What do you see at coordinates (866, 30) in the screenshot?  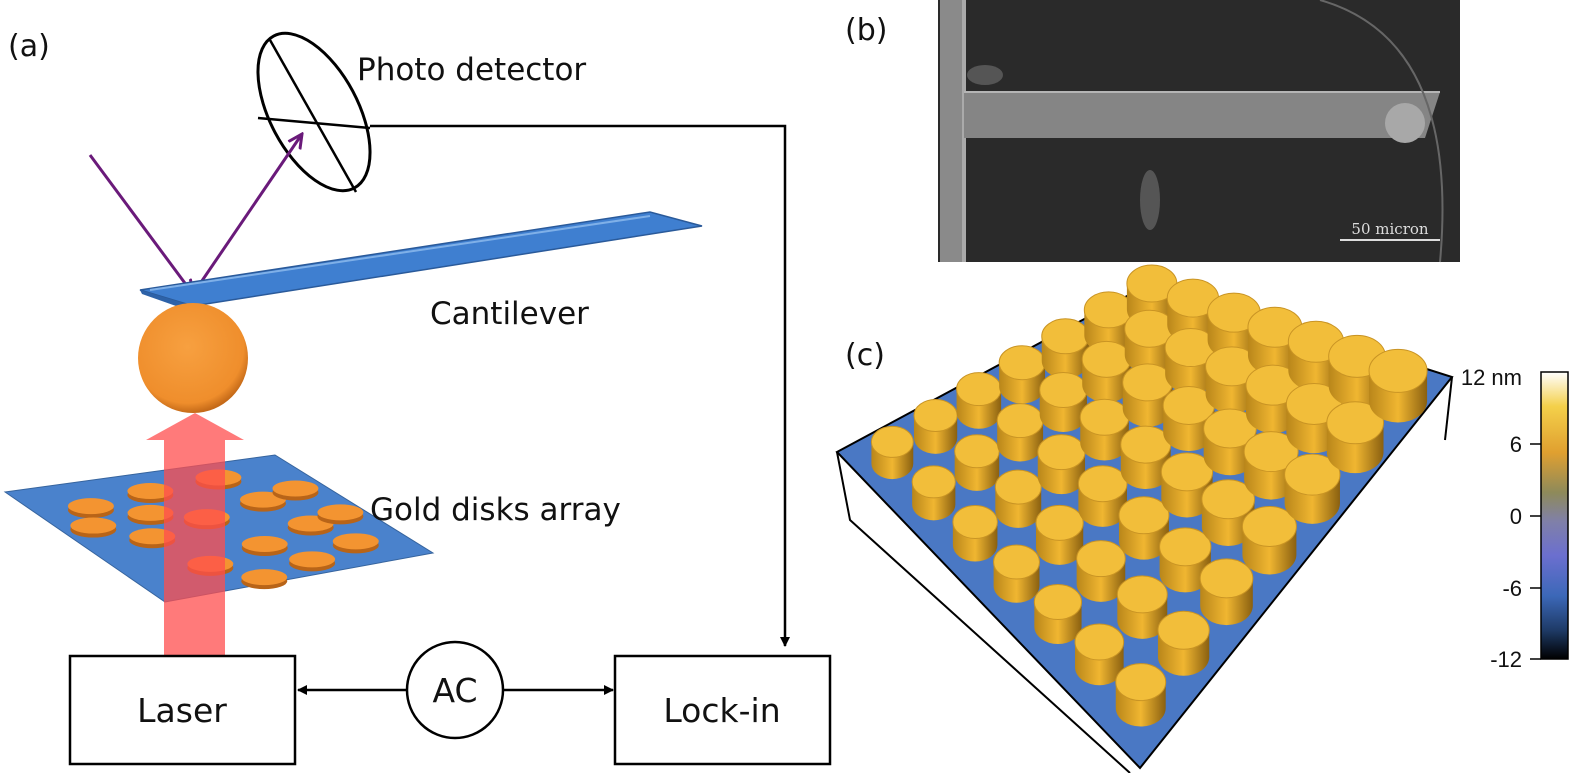 I see `panel-label-b: (b)` at bounding box center [866, 30].